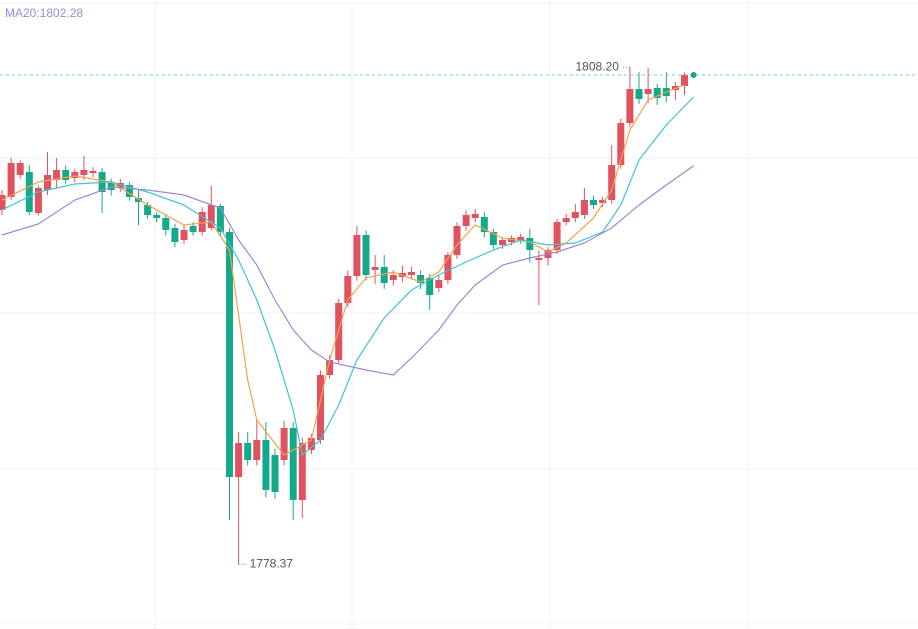 The height and width of the screenshot is (629, 918). I want to click on price-dot, so click(693, 75).